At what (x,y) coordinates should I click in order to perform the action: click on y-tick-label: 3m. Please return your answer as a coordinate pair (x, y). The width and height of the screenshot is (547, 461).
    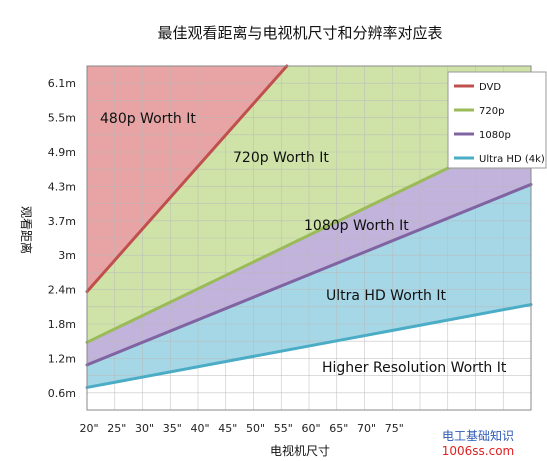
    Looking at the image, I should click on (67, 255).